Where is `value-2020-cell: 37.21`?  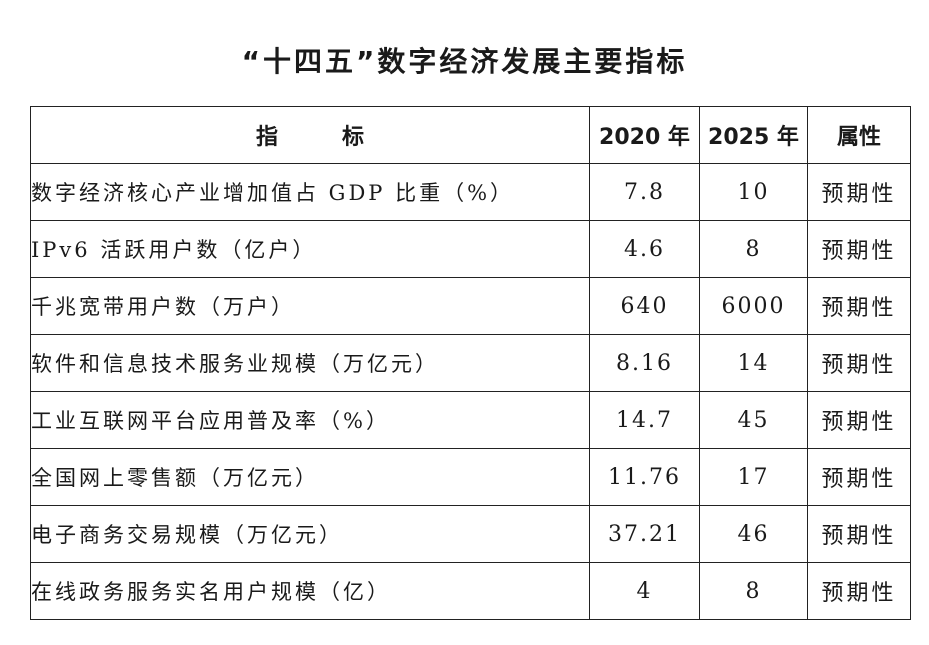 value-2020-cell: 37.21 is located at coordinates (644, 534).